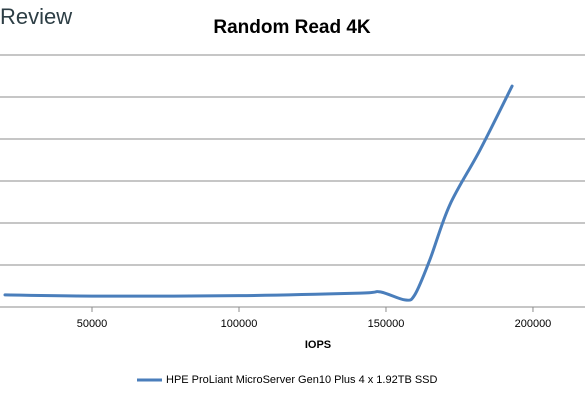 Image resolution: width=585 pixels, height=401 pixels. What do you see at coordinates (36, 16) in the screenshot?
I see `logo: Review` at bounding box center [36, 16].